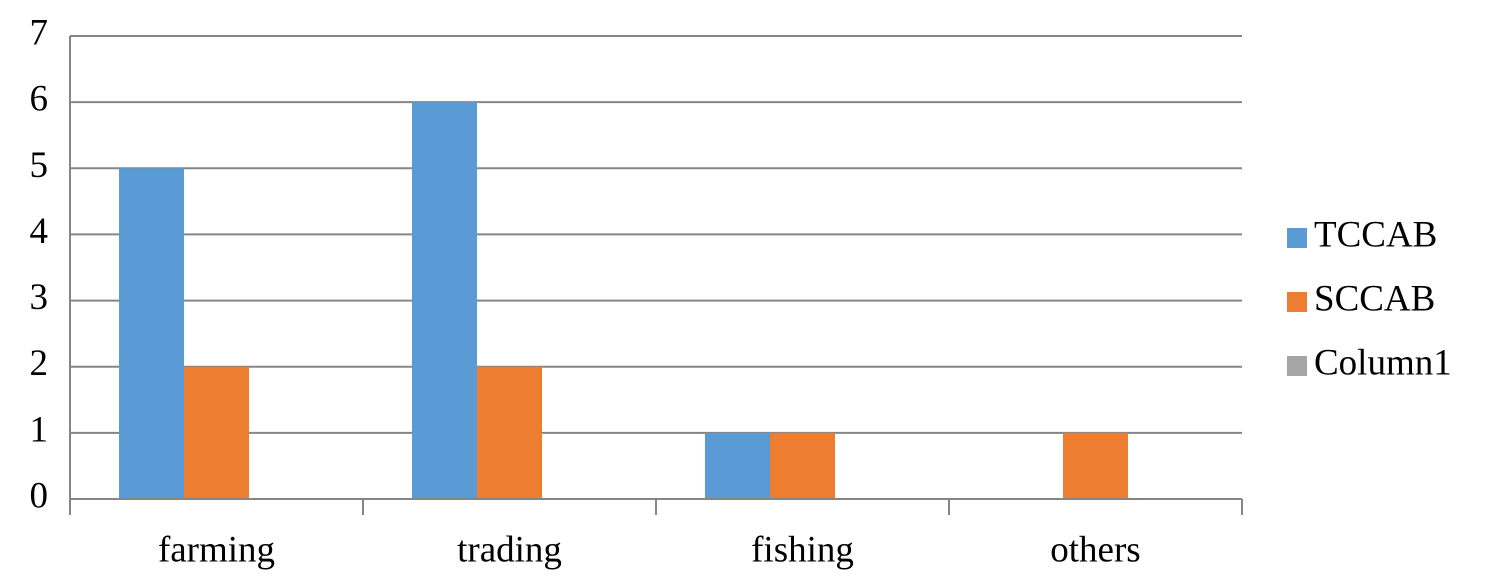 The image size is (1500, 586). Describe the element at coordinates (509, 549) in the screenshot. I see `x-tick-label: trading` at that location.